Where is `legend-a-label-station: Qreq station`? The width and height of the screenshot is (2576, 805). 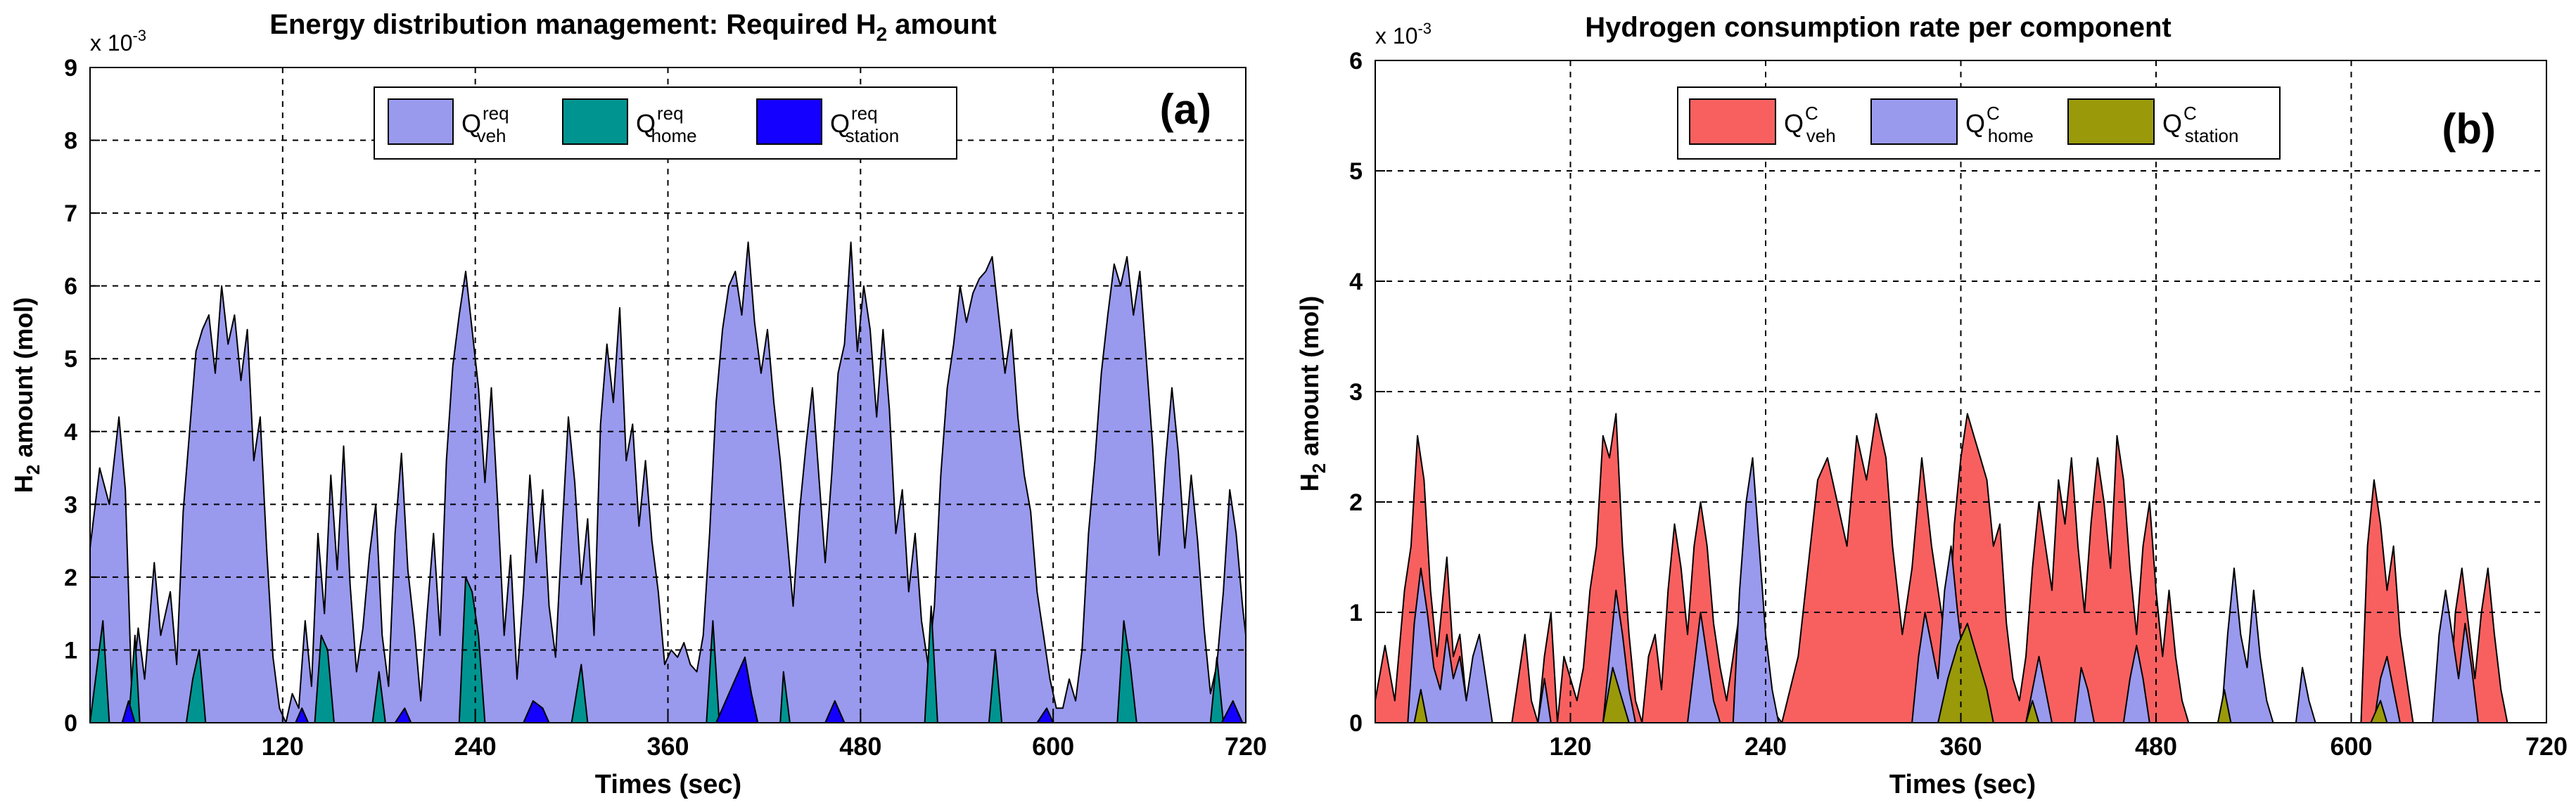
legend-a-label-station: Qreq station is located at coordinates (864, 124).